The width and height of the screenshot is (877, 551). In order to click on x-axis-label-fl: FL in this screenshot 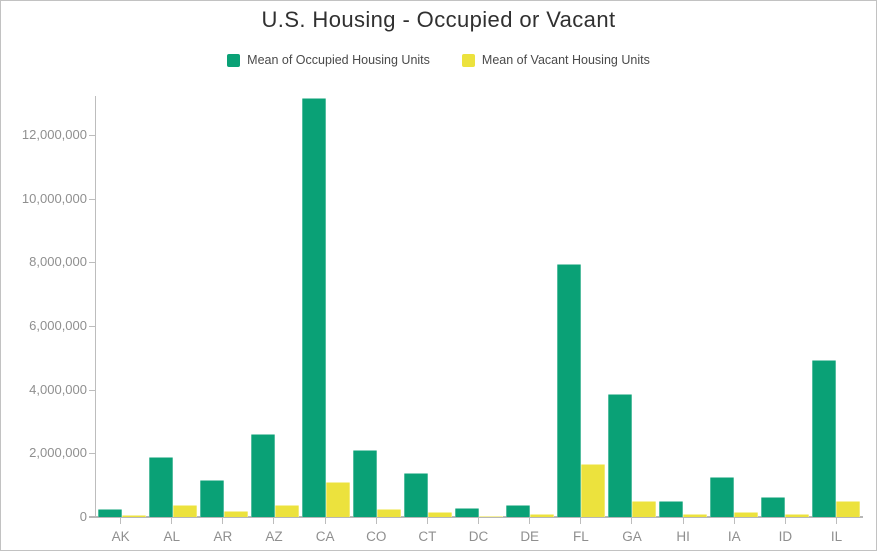, I will do `click(580, 536)`.